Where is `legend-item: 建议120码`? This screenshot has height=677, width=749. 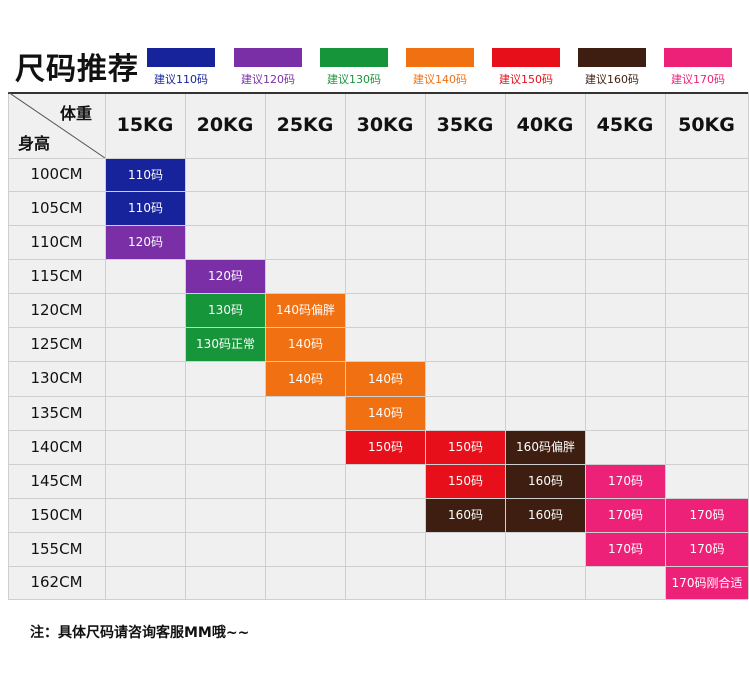 legend-item: 建议120码 is located at coordinates (268, 67).